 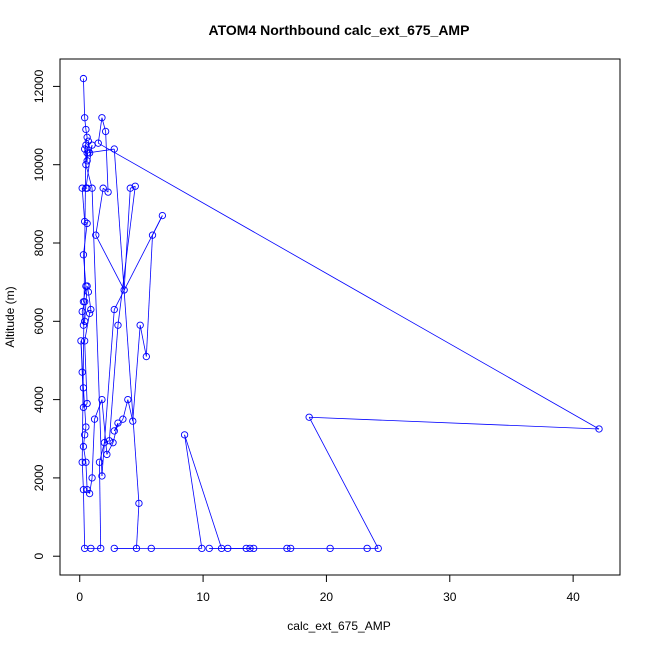 I want to click on x-tick-label: 20, so click(x=327, y=597).